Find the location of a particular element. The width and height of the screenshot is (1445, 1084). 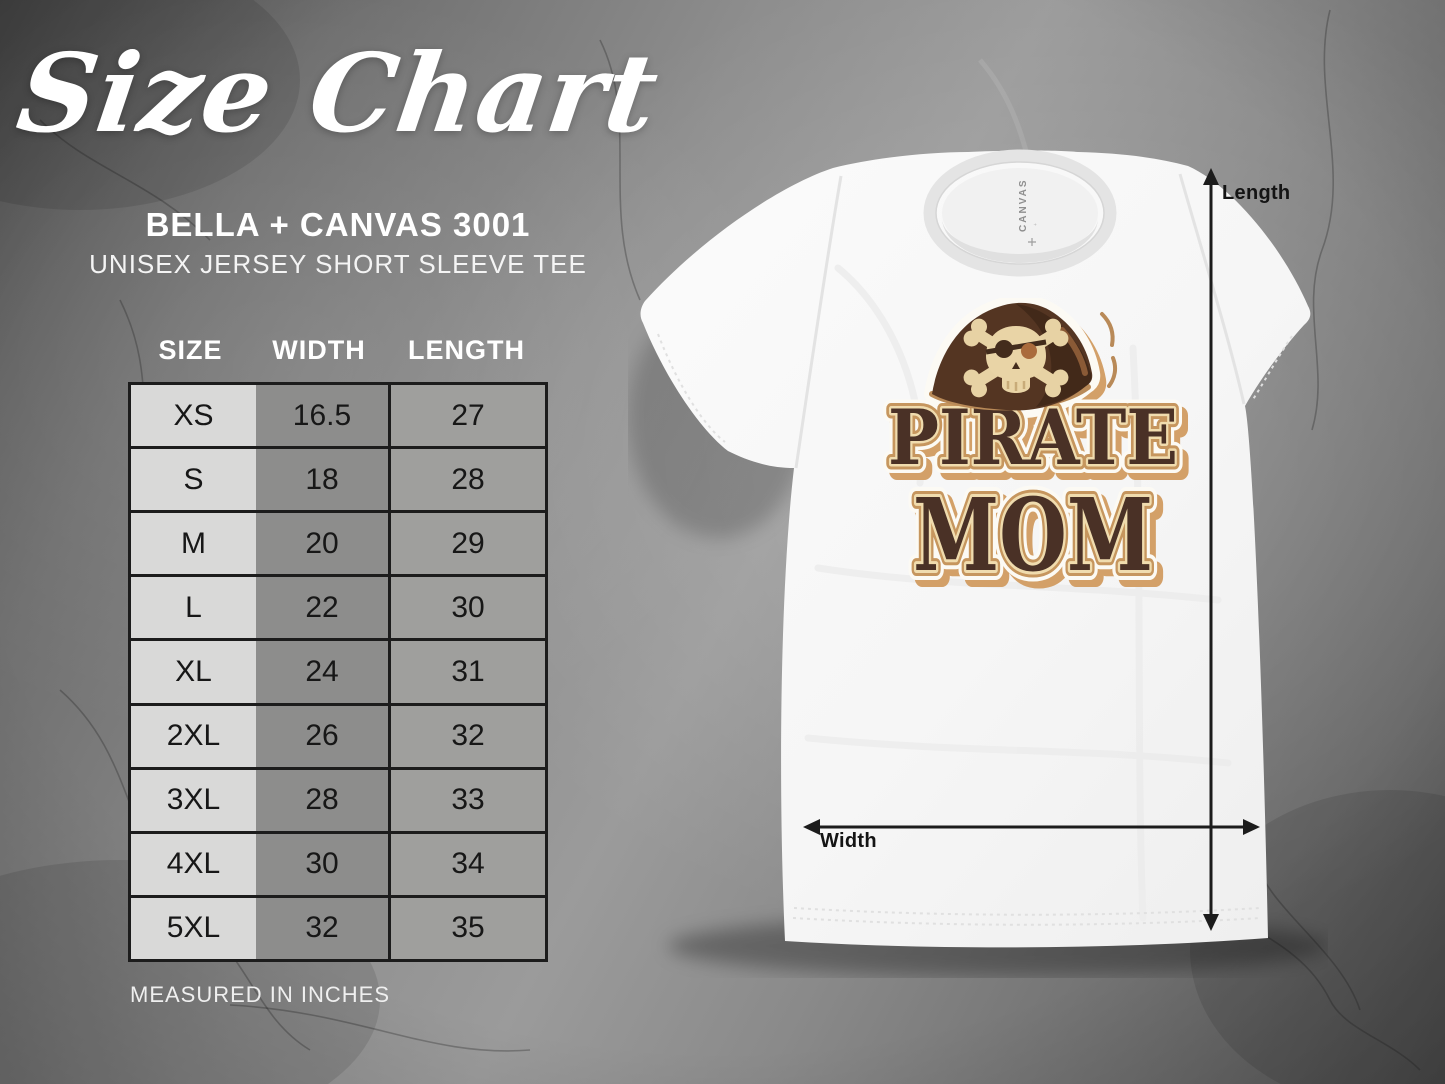

length-cell: 34 is located at coordinates (466, 864).